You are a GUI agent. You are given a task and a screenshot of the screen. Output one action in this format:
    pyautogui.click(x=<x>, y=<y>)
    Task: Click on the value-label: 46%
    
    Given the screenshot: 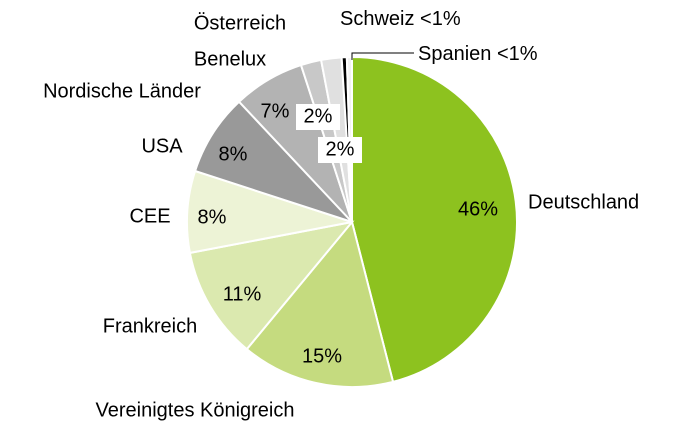 What is the action you would take?
    pyautogui.click(x=478, y=209)
    